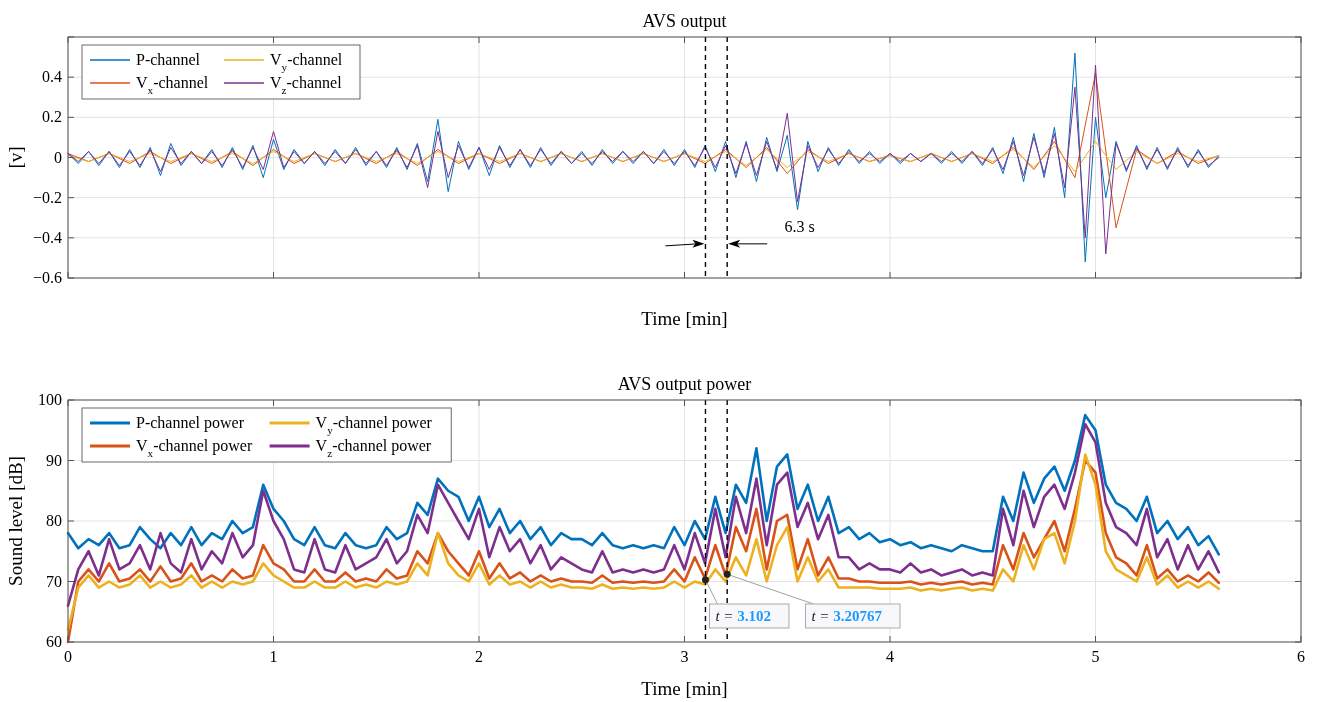 This screenshot has width=1317, height=702. Describe the element at coordinates (847, 616) in the screenshot. I see `annotation: t = 3.20767` at that location.